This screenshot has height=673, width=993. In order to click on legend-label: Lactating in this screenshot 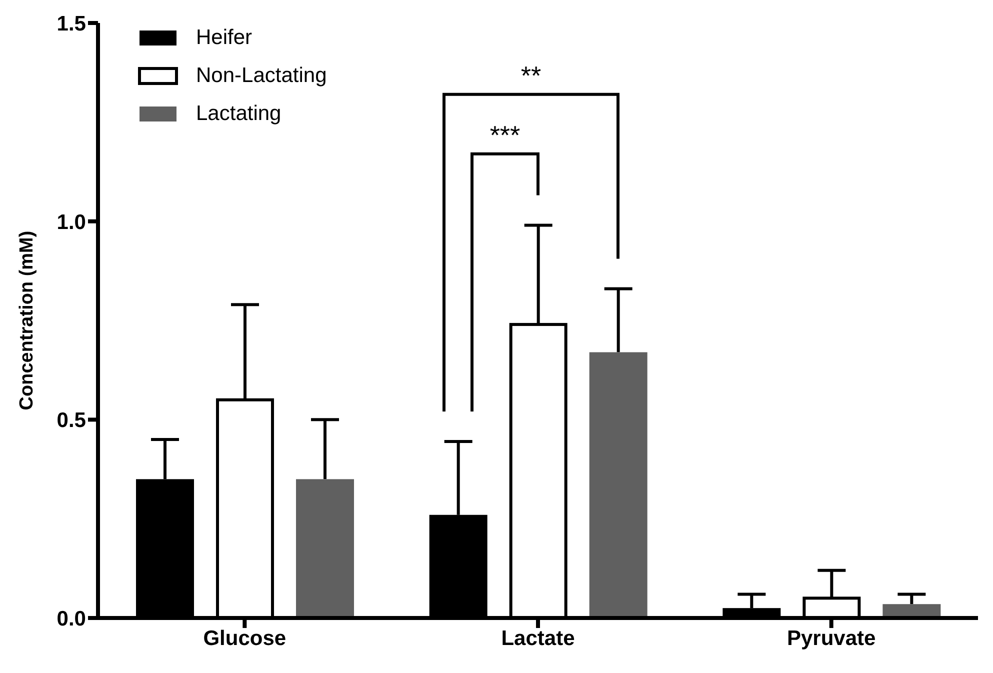, I will do `click(239, 114)`.